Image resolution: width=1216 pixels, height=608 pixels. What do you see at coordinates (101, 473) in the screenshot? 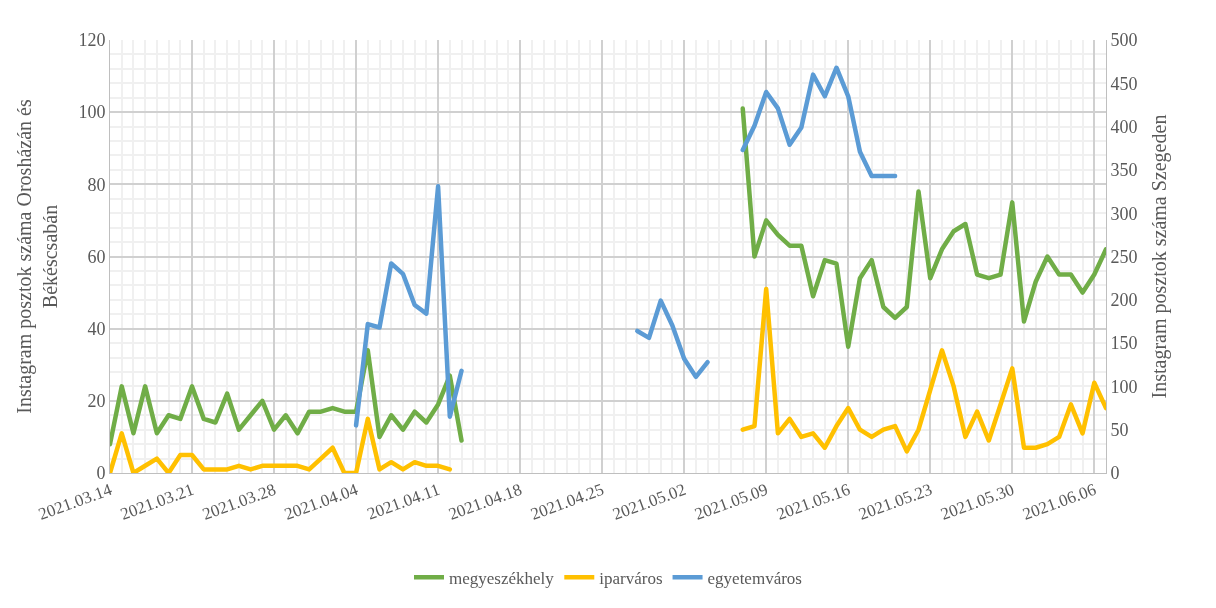
I see `y-tick-label: 0` at bounding box center [101, 473].